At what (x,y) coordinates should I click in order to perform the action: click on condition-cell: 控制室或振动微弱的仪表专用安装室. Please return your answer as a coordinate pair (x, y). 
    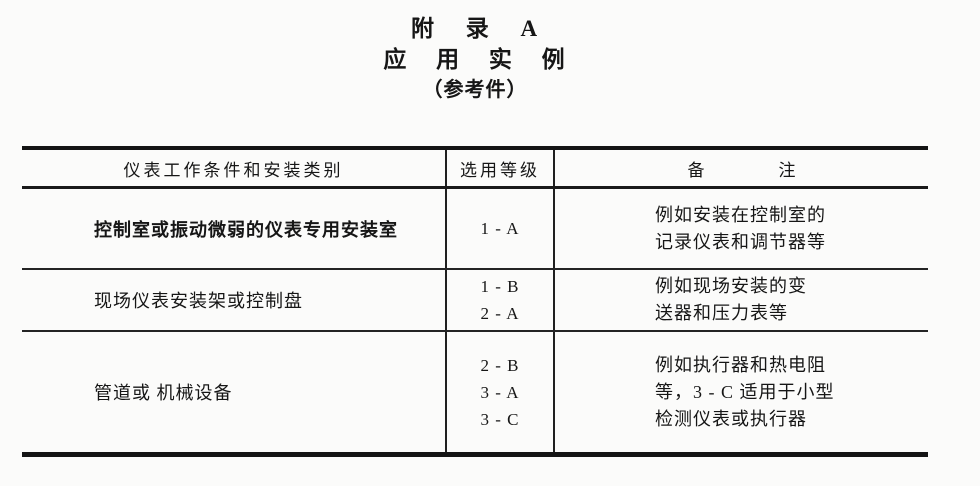
    Looking at the image, I should click on (233, 228).